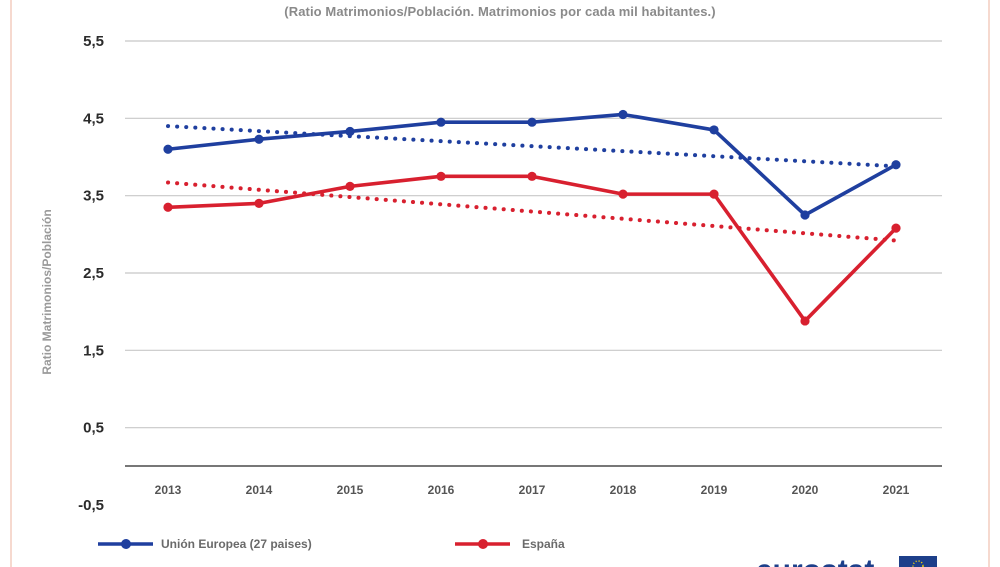 This screenshot has width=1000, height=567. Describe the element at coordinates (93, 273) in the screenshot. I see `y-tick-label: 2,5` at that location.